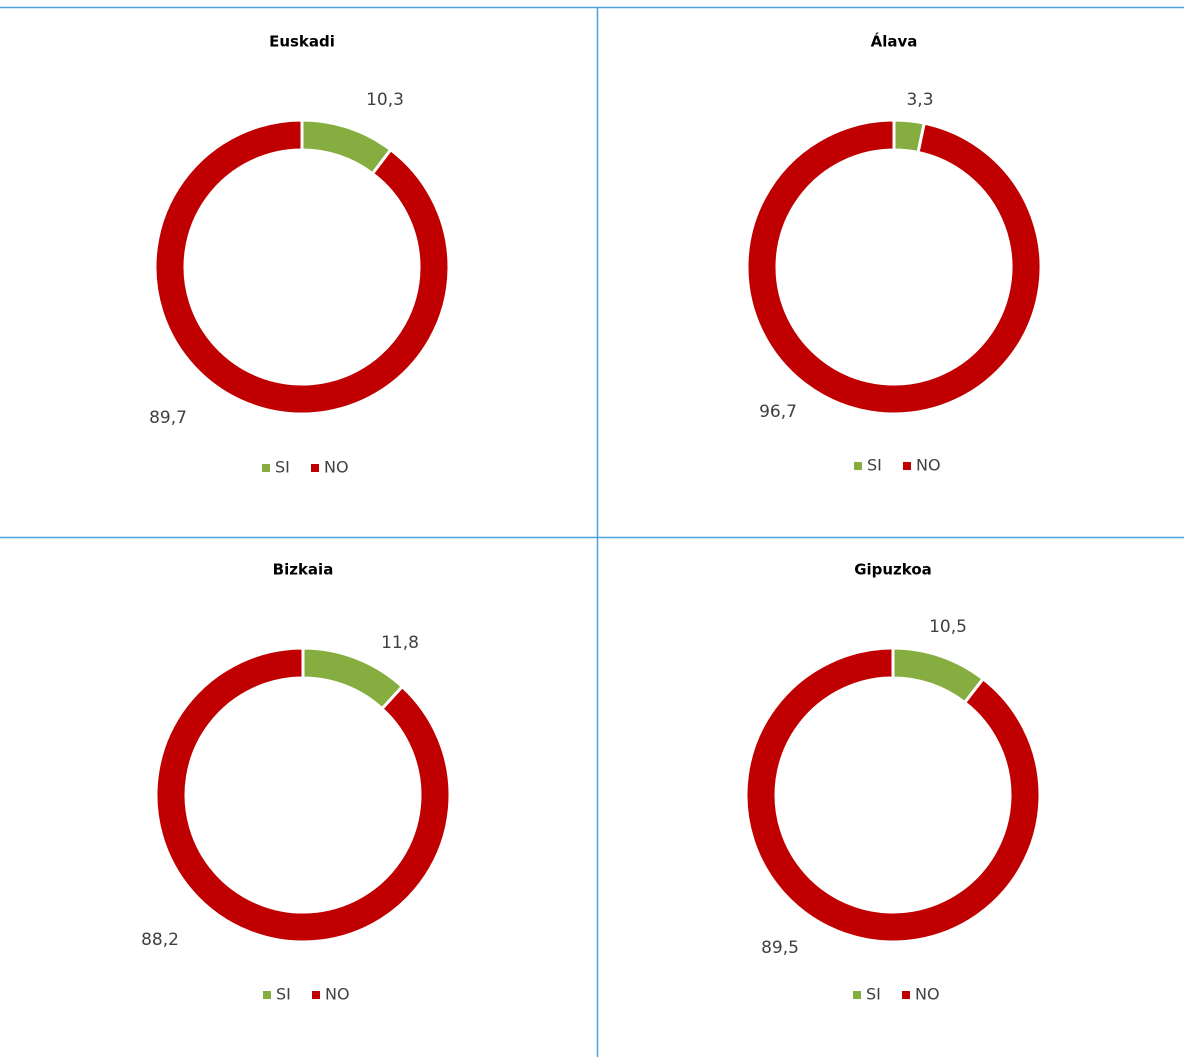 This screenshot has width=1184, height=1057. What do you see at coordinates (160, 940) in the screenshot?
I see `data-label: 88,2` at bounding box center [160, 940].